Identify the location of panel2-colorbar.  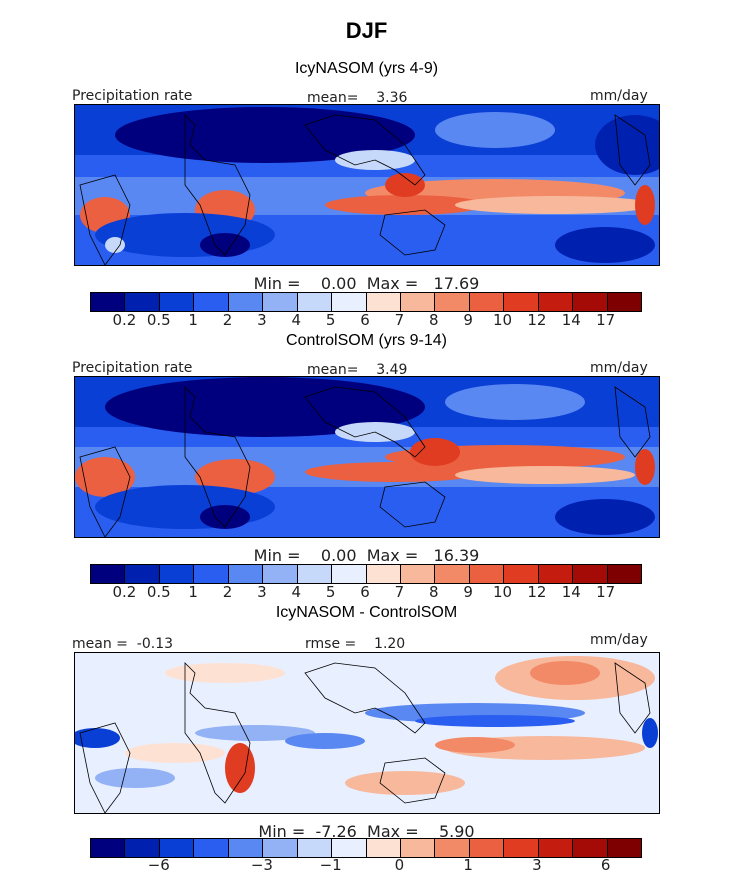
(366, 574).